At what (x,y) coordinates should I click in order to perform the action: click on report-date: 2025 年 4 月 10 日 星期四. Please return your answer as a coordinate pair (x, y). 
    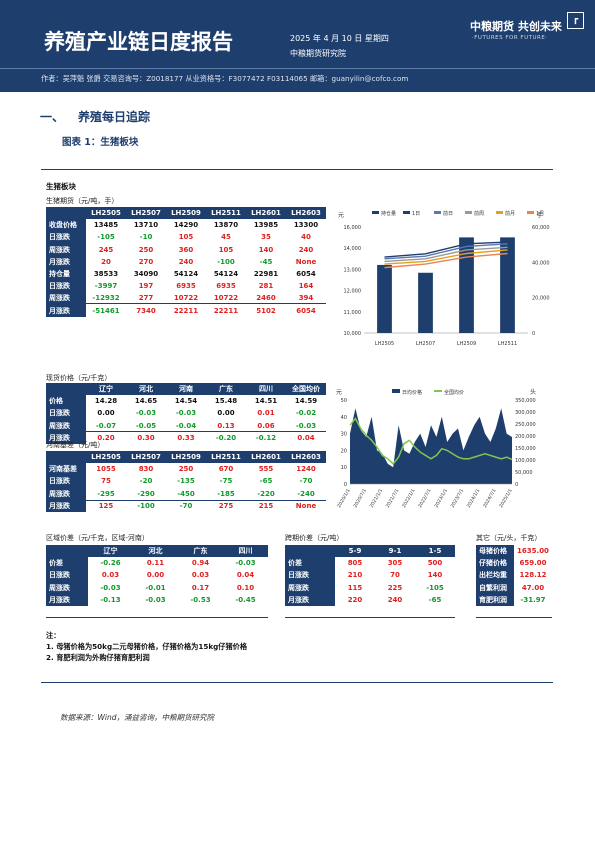
    Looking at the image, I should click on (339, 38).